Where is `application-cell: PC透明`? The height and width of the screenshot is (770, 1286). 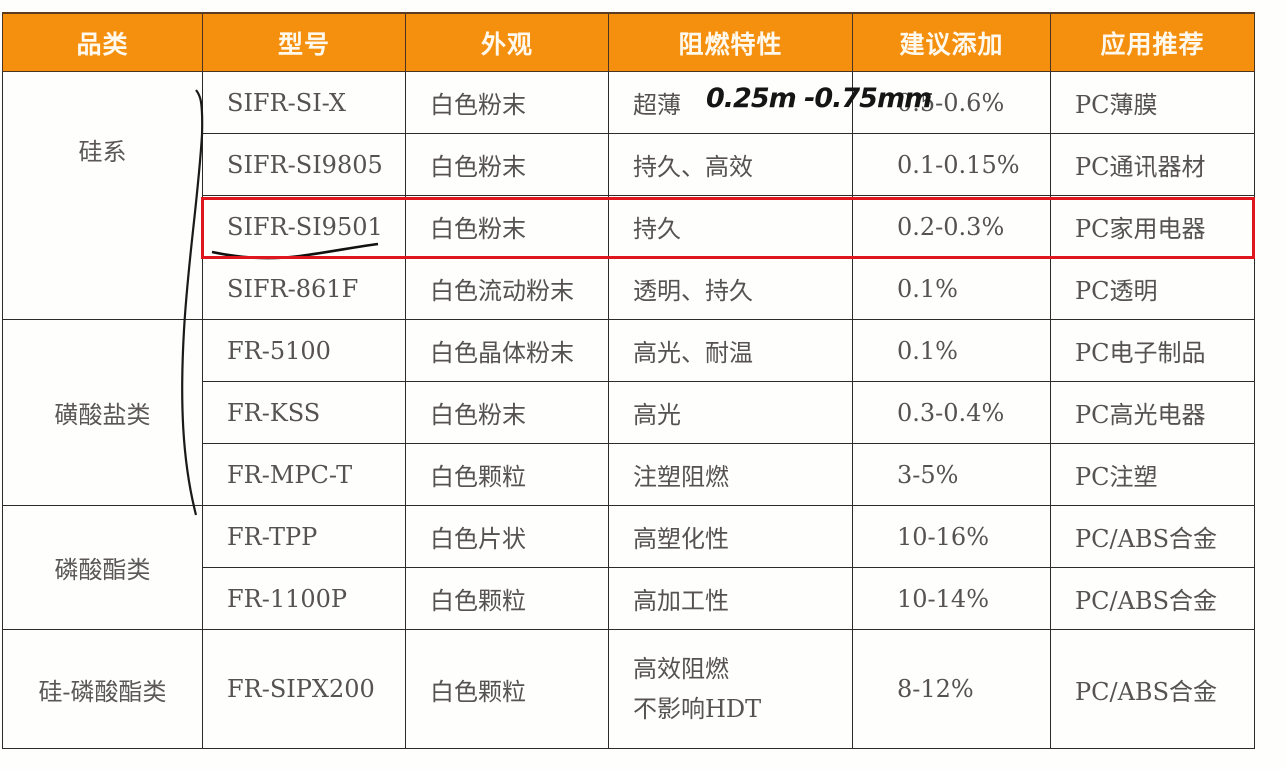 application-cell: PC透明 is located at coordinates (1152, 288).